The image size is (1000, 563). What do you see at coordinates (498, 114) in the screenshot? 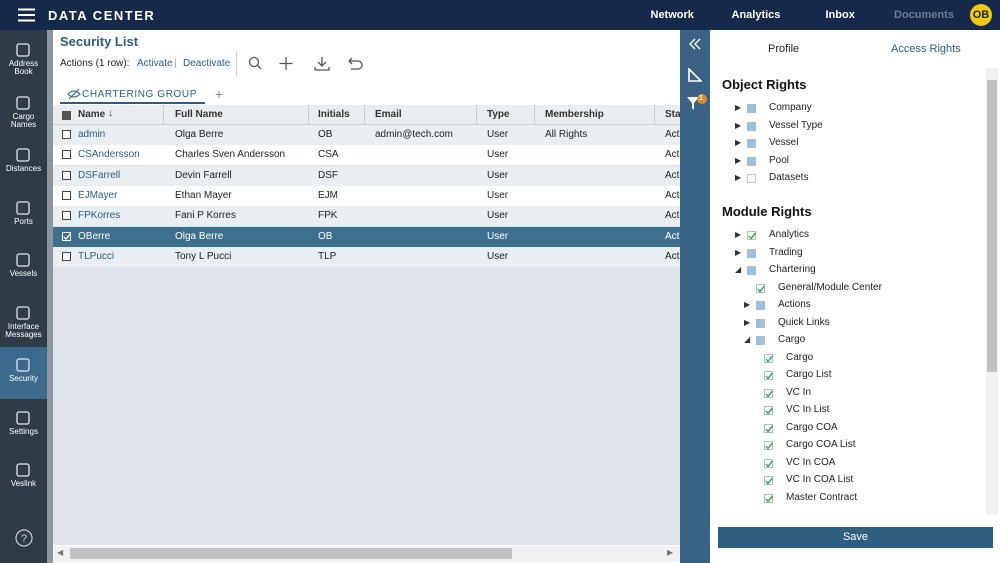
I see `column-header: Type` at bounding box center [498, 114].